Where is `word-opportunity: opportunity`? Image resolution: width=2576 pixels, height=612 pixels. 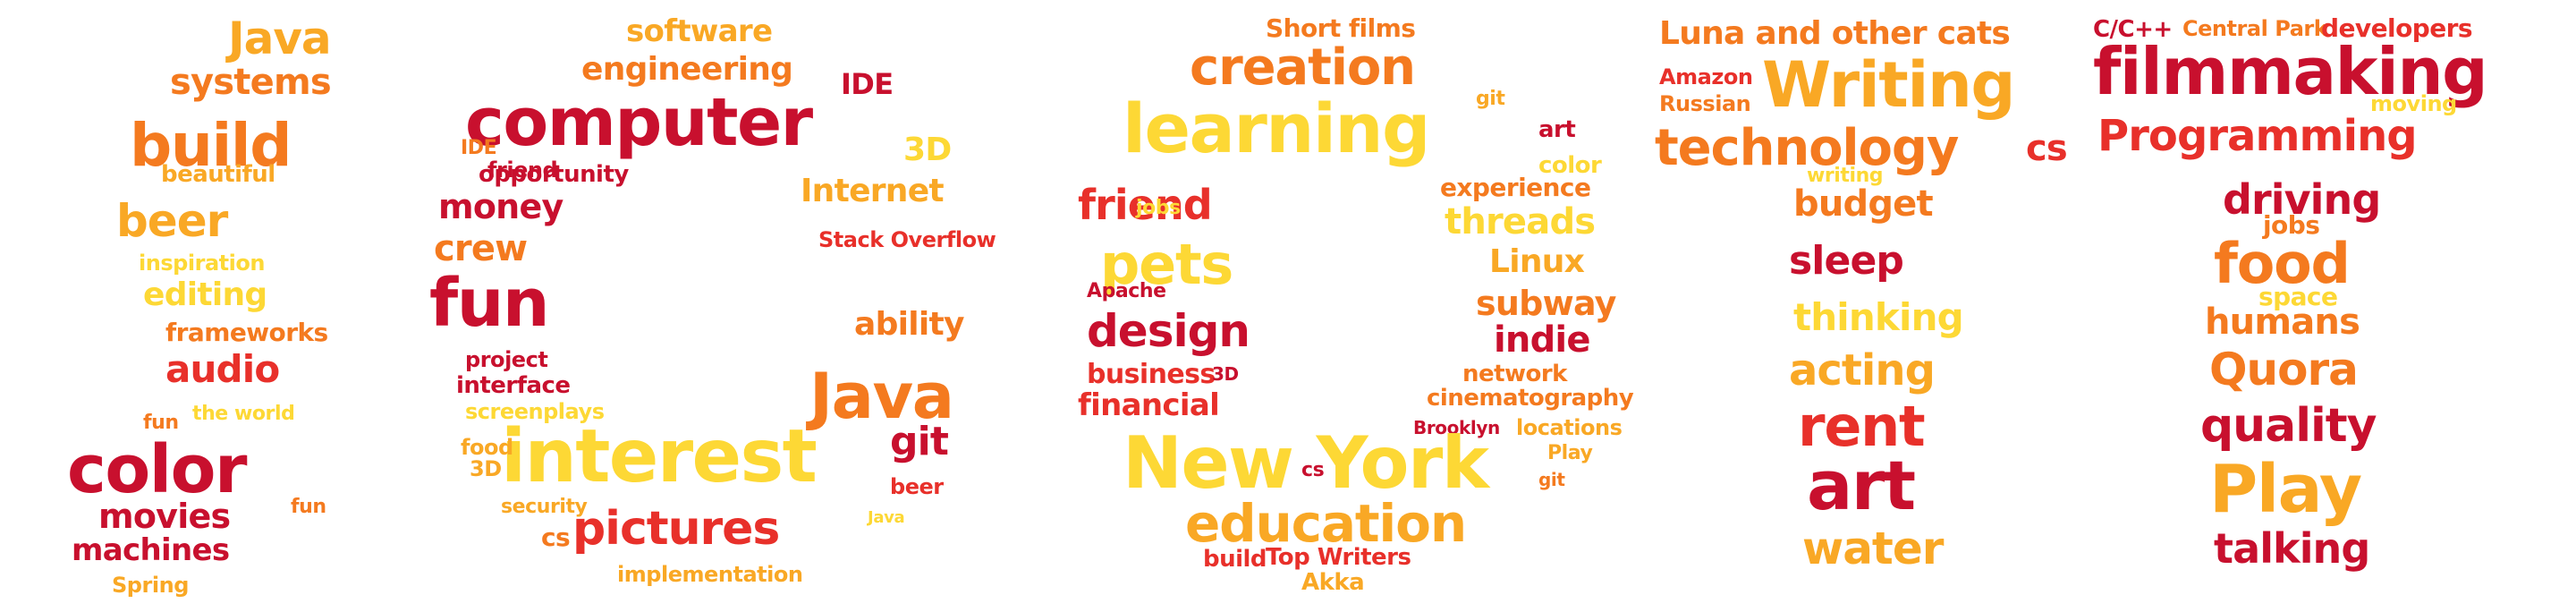
word-opportunity: opportunity is located at coordinates (554, 174).